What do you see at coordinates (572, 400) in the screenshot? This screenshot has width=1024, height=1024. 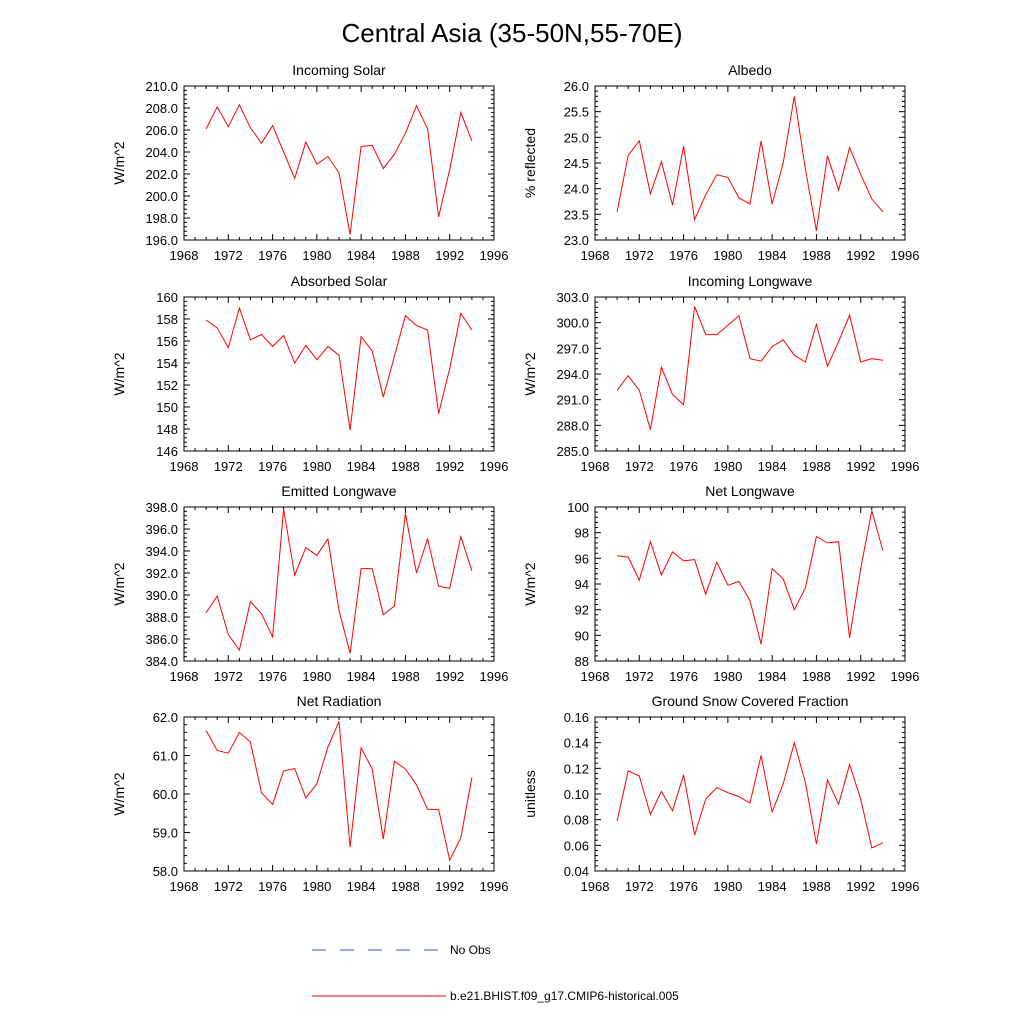 I see `y-tick-label: 291.0` at bounding box center [572, 400].